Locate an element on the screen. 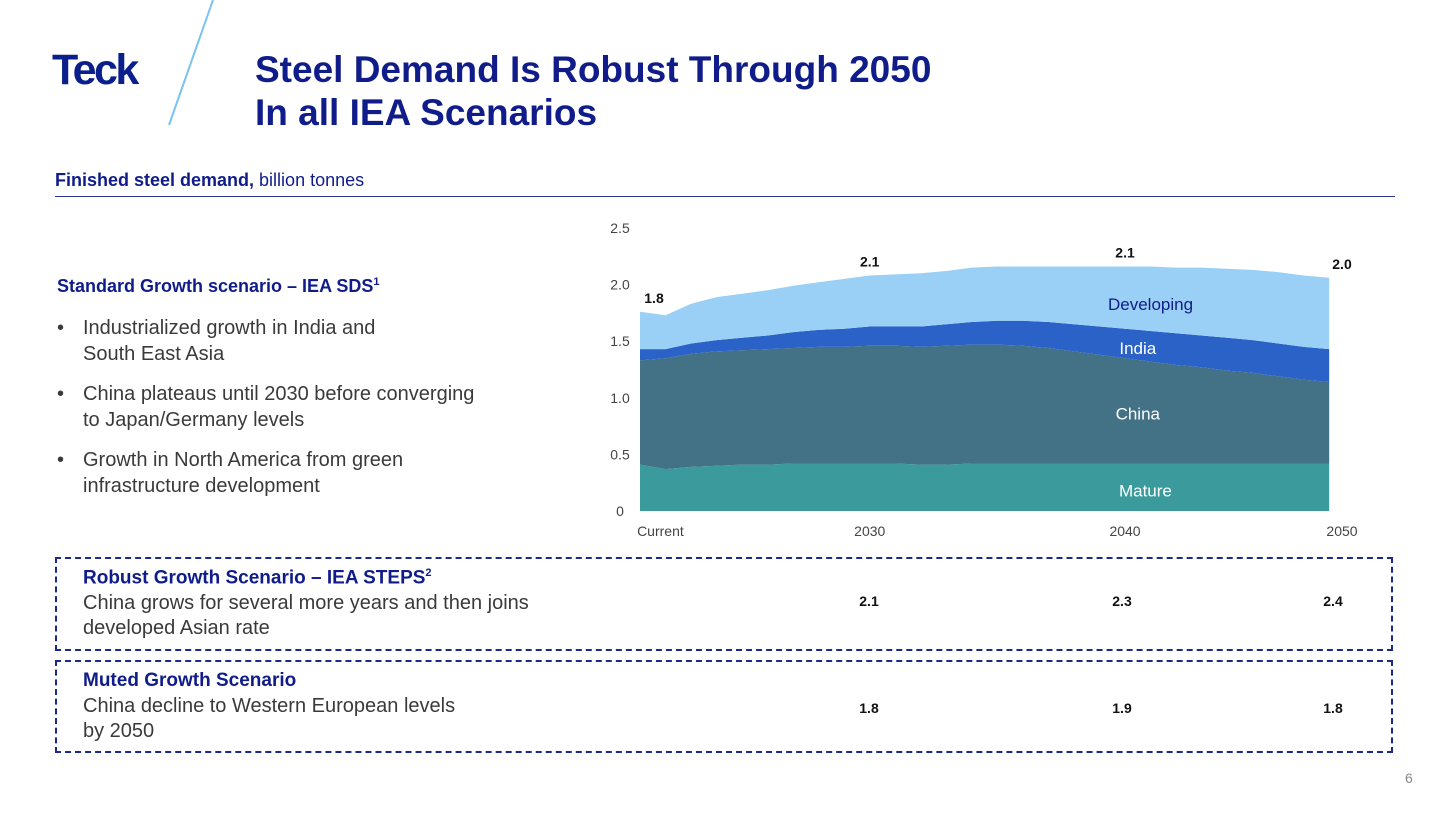 The image size is (1456, 819). x-tick-label: 2050 is located at coordinates (1341, 531).